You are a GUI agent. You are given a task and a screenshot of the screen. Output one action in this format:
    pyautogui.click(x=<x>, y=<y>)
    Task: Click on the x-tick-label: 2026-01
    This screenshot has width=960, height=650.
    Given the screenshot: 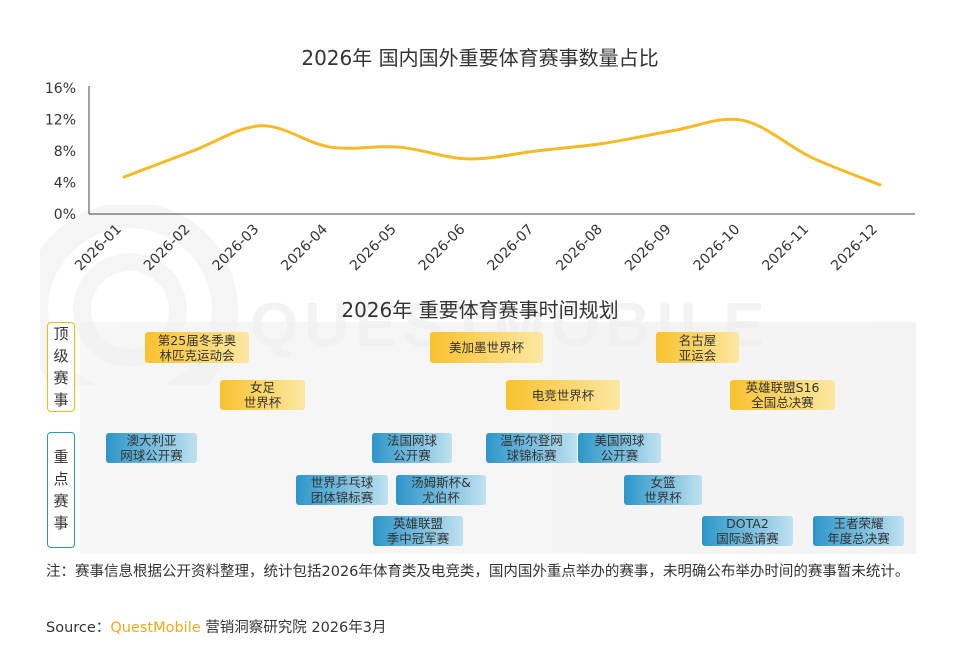 What is the action you would take?
    pyautogui.click(x=98, y=248)
    